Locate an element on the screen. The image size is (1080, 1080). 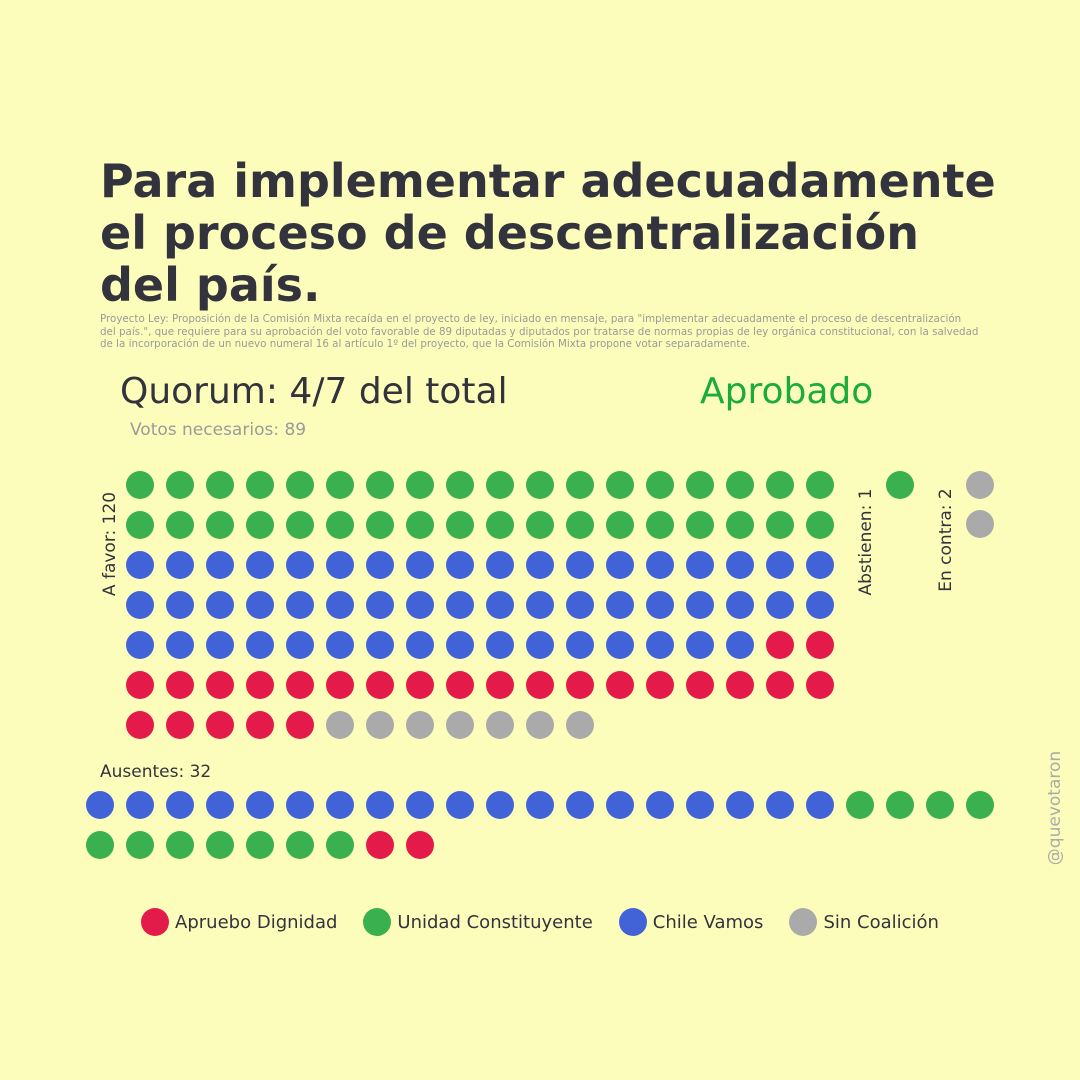
vote-result-status: Aprobado is located at coordinates (787, 391).